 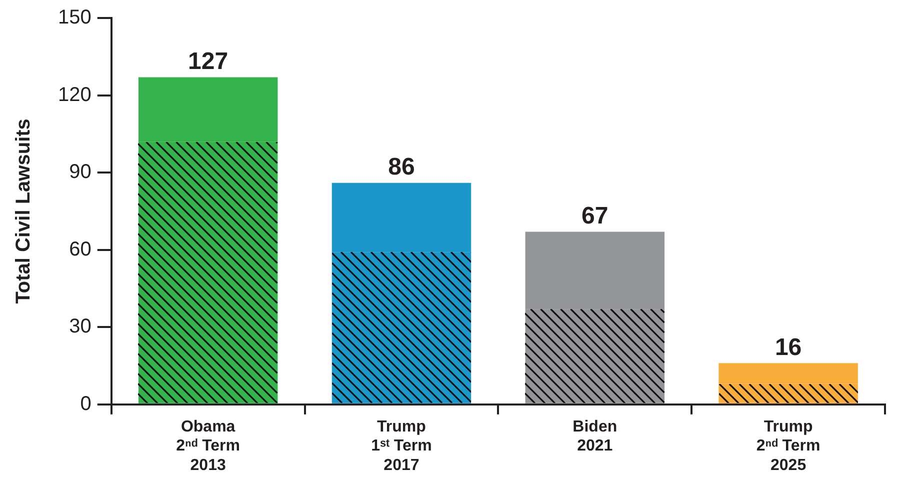 I want to click on y-tick-label: 30, so click(x=80, y=327).